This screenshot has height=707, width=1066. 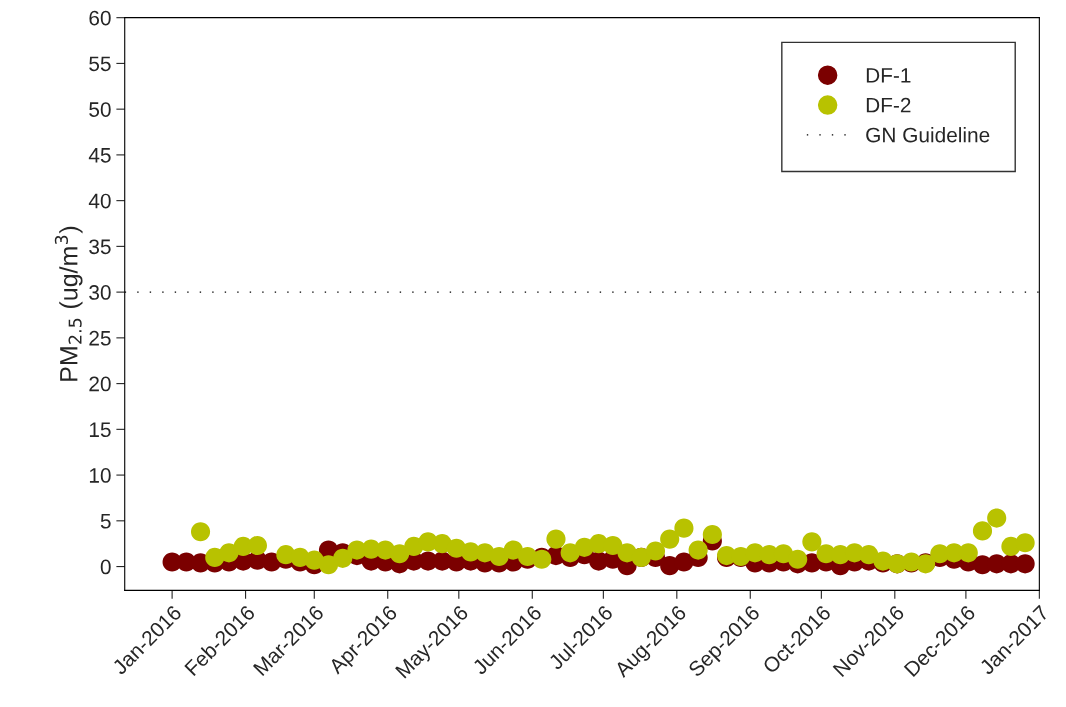 What do you see at coordinates (105, 567) in the screenshot?
I see `y-tick-label: 0` at bounding box center [105, 567].